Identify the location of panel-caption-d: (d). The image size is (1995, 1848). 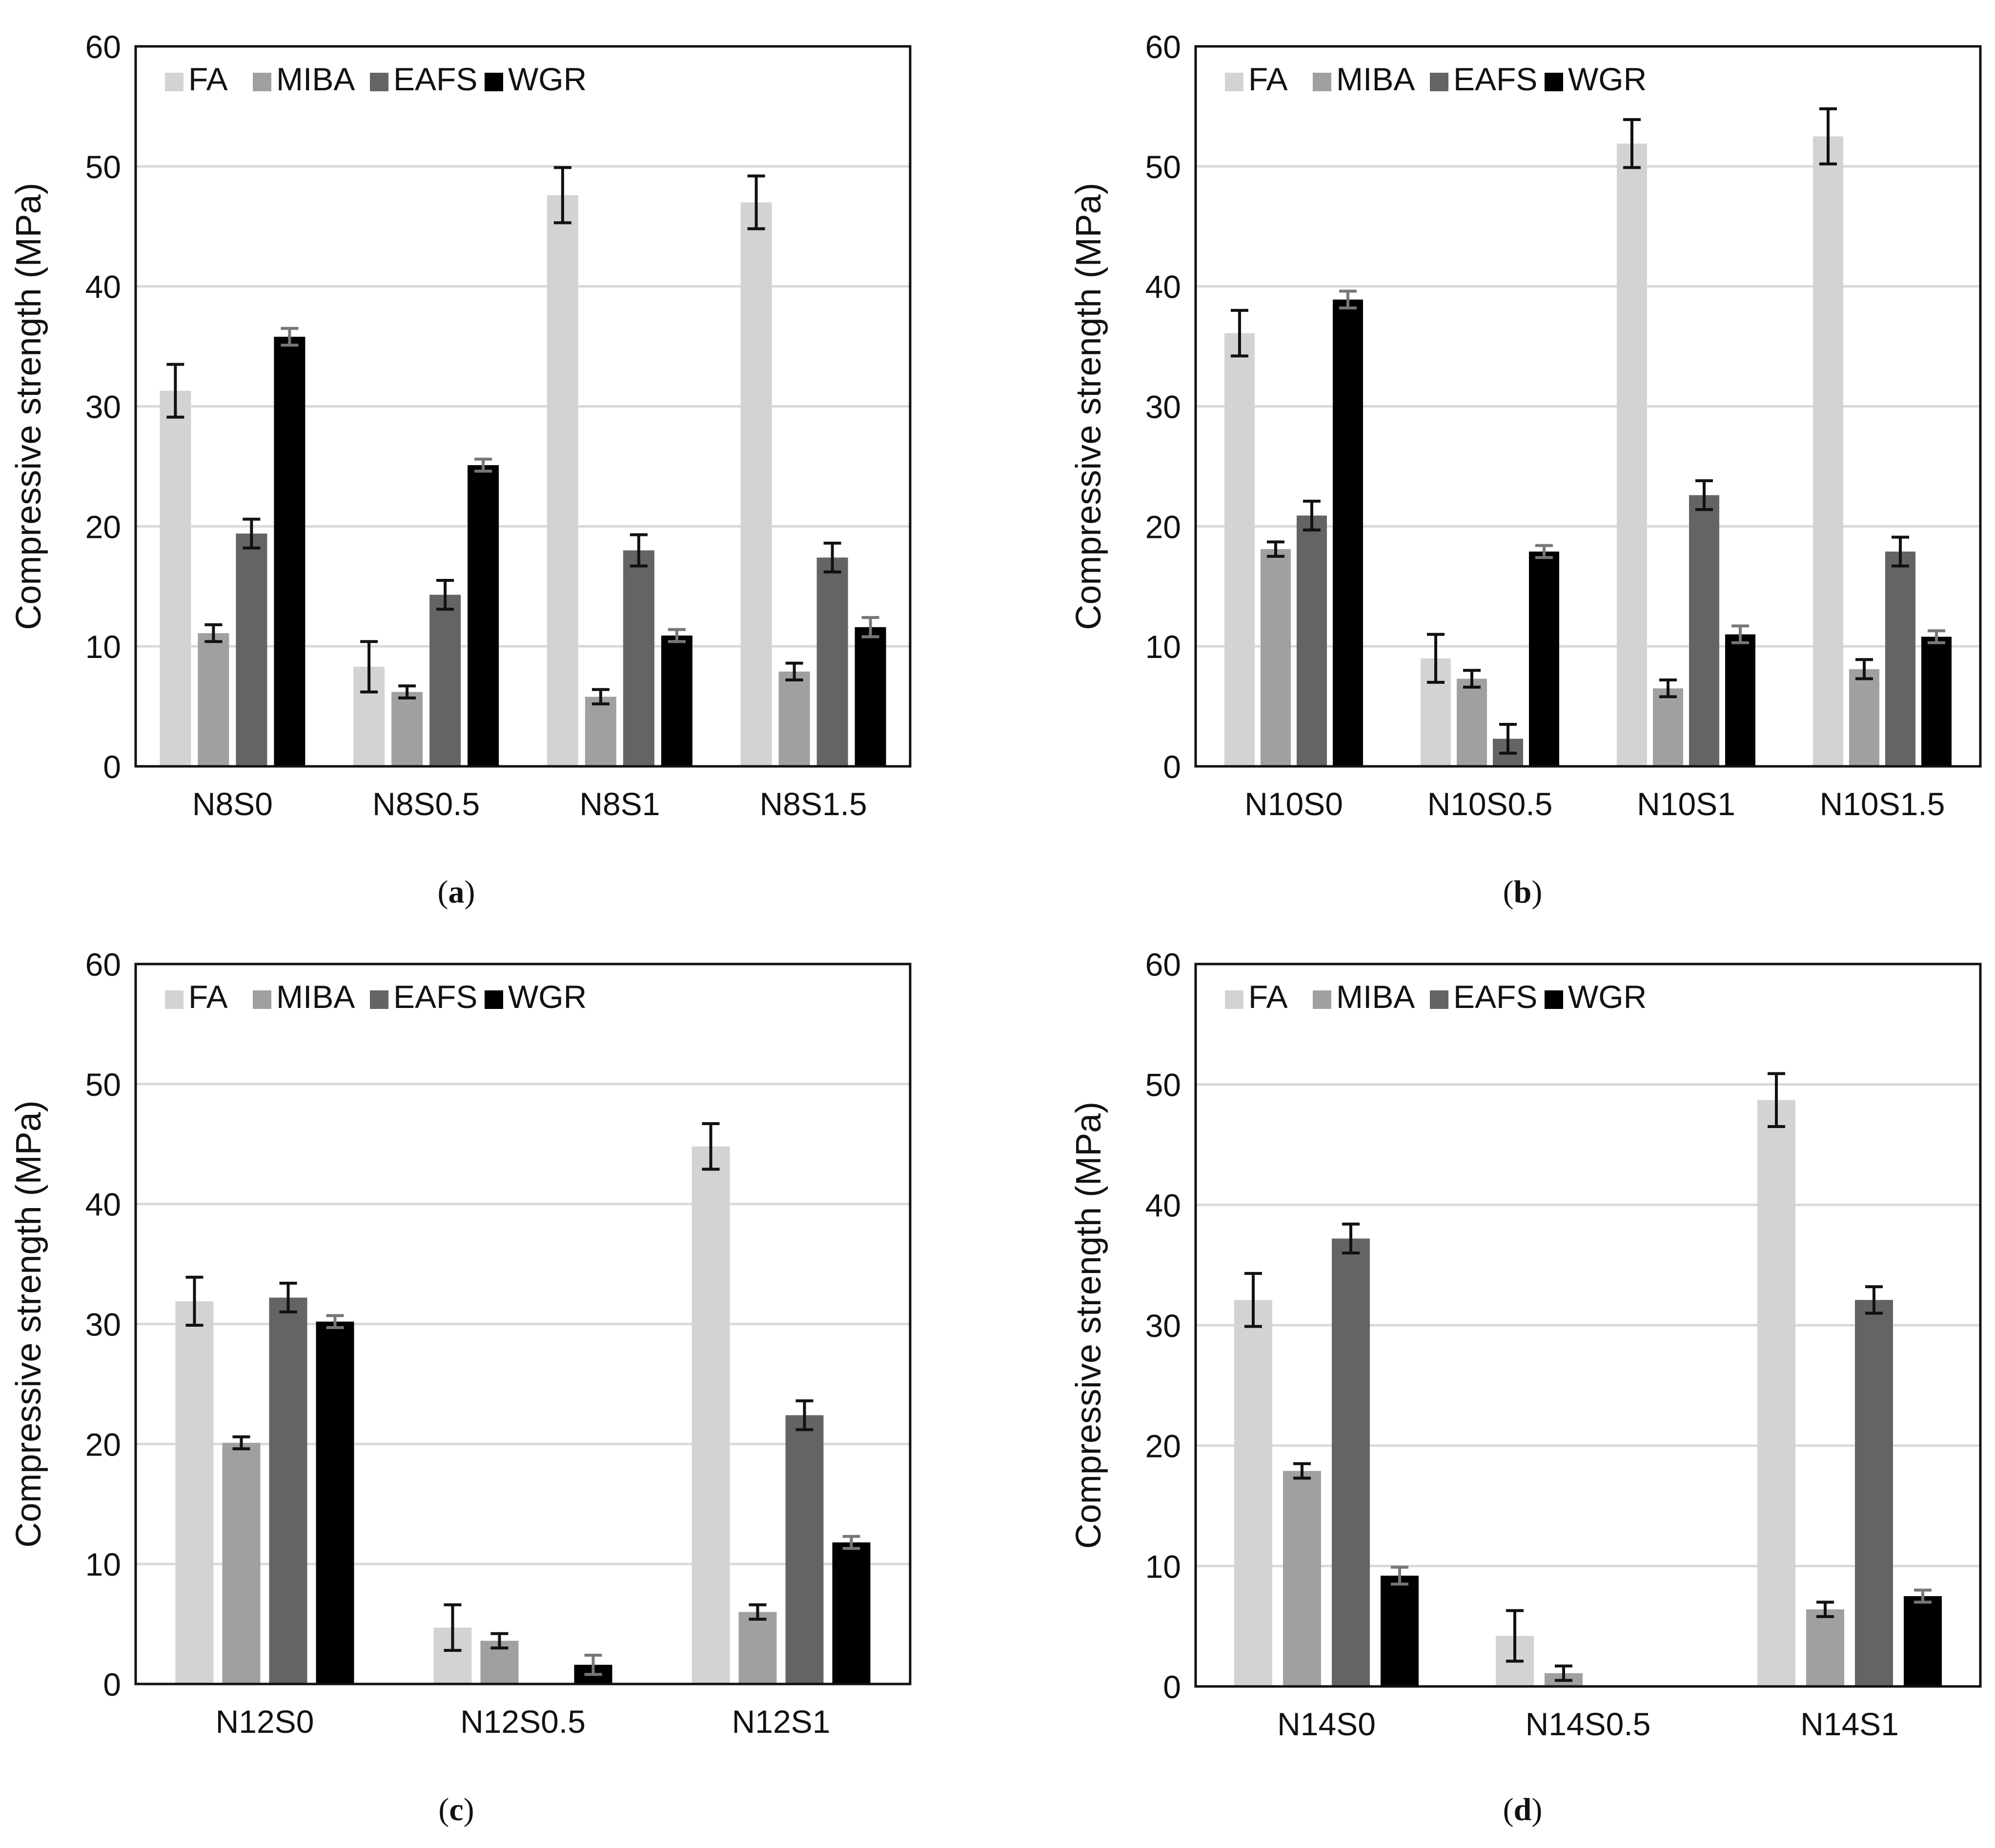
(1523, 1809).